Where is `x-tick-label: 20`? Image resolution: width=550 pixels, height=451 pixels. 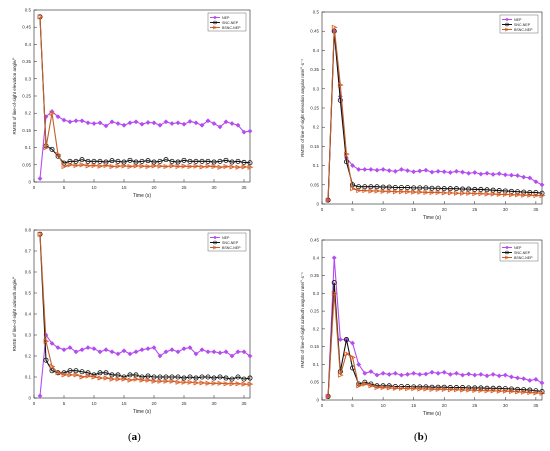
x-tick-label: 20 is located at coordinates (445, 209).